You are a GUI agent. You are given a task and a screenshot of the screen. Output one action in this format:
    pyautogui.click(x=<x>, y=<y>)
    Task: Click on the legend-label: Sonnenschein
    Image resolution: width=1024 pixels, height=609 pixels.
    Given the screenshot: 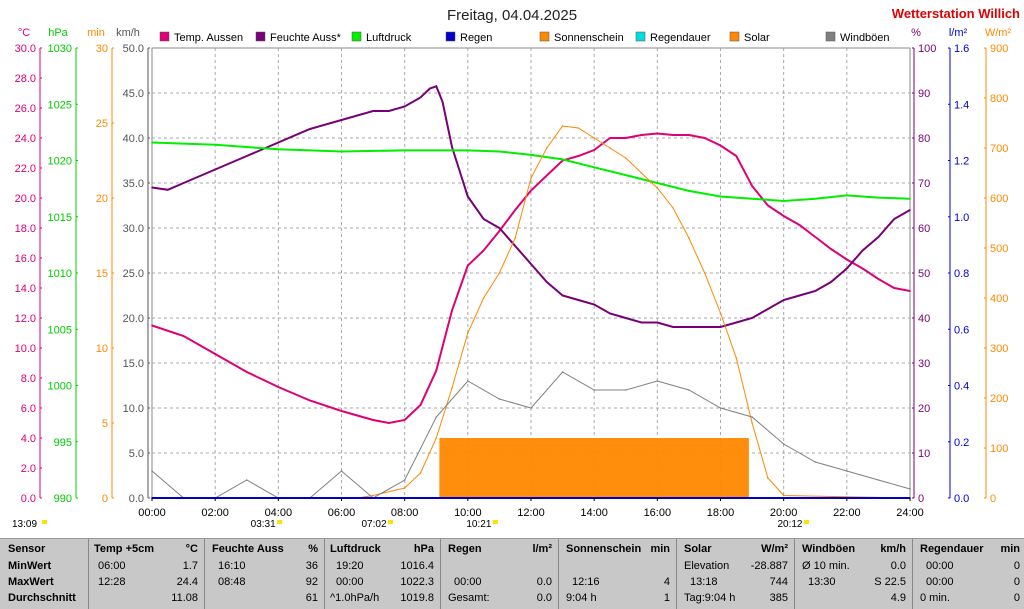 What is the action you would take?
    pyautogui.click(x=589, y=38)
    